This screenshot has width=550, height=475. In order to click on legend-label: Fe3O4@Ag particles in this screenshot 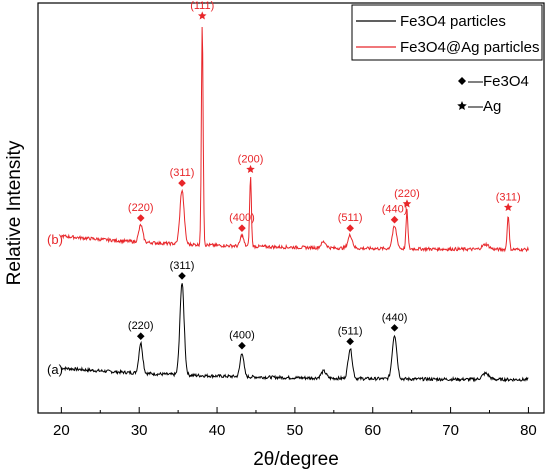, I will do `click(469, 47)`.